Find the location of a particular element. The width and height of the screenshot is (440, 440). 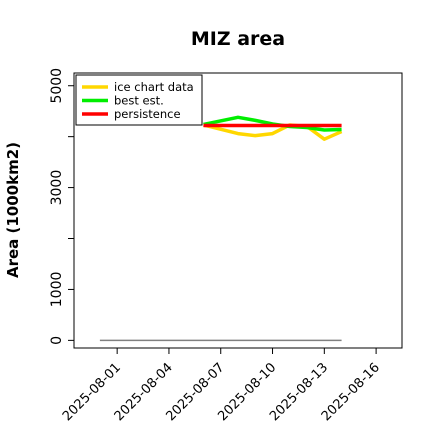

y-tick-label: 0 is located at coordinates (57, 340).